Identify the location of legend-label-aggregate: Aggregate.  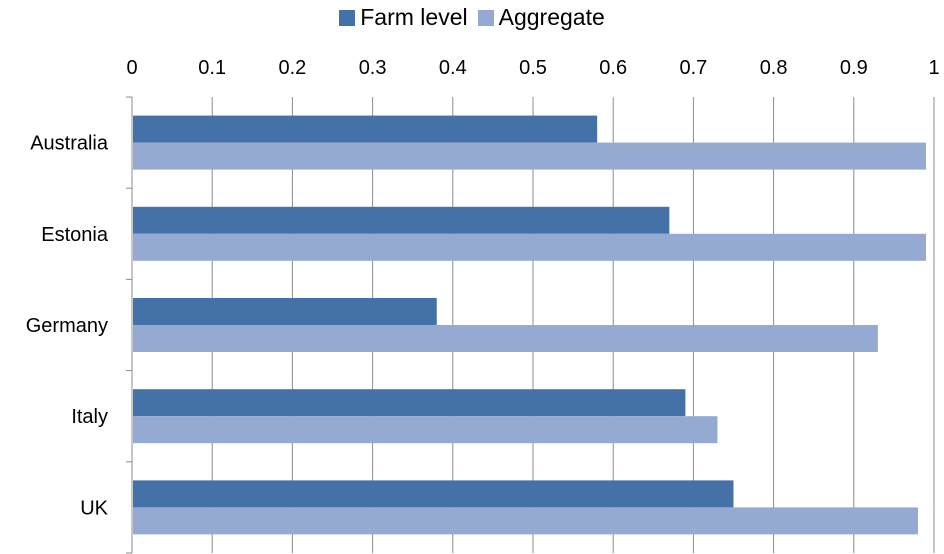
(551, 17).